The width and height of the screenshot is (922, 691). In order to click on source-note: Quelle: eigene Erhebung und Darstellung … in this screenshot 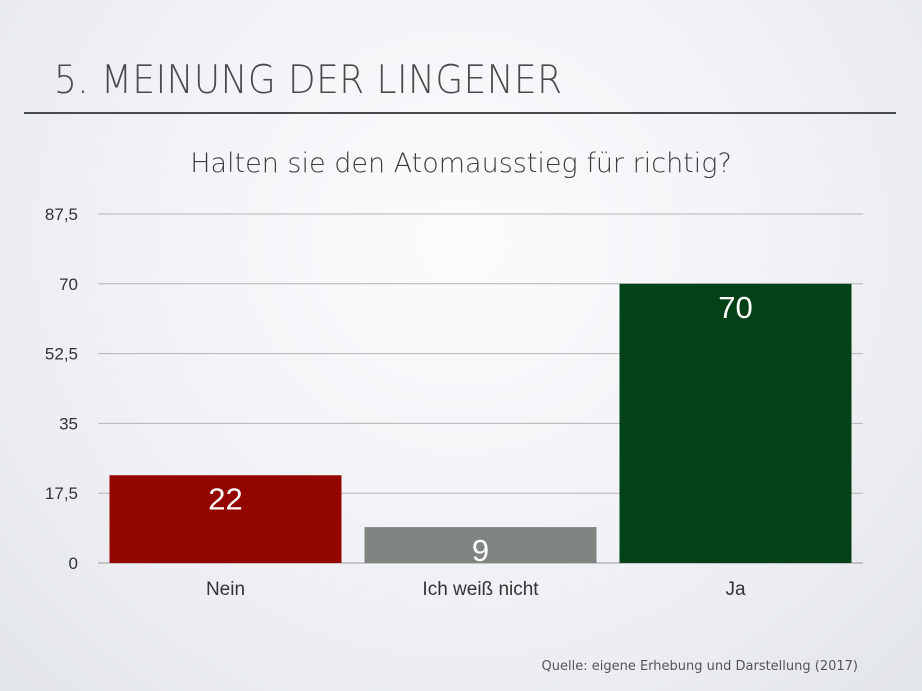, I will do `click(699, 666)`.